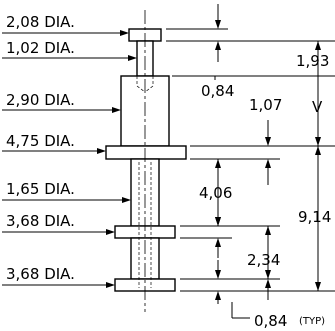 The image size is (335, 331). Describe the element at coordinates (40, 274) in the screenshot. I see `diameter-label-bottom-flange: 3,68 DIA.` at that location.